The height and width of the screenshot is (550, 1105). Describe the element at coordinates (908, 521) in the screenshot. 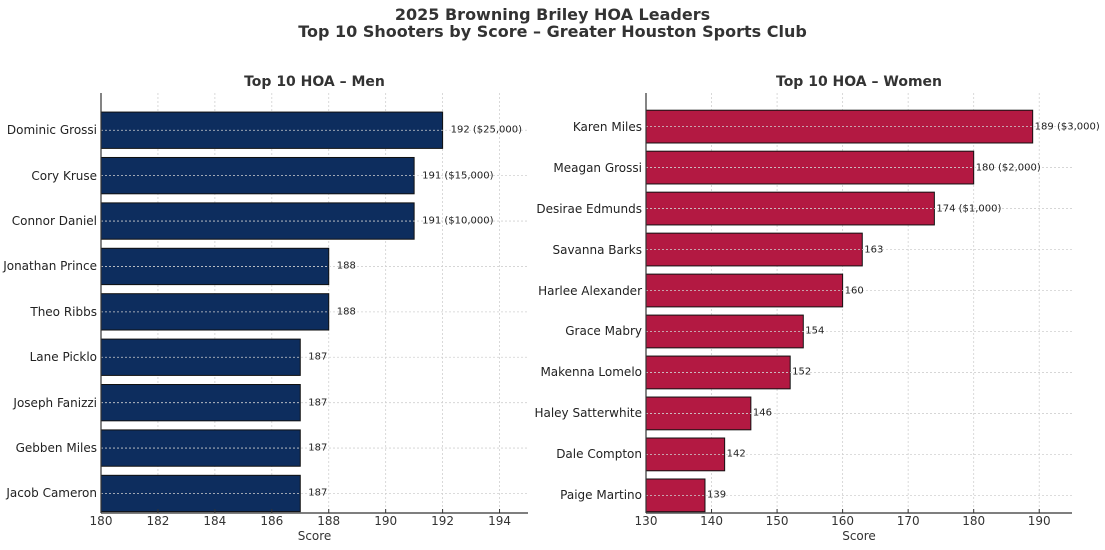

I see `x-tick-label: 170` at that location.